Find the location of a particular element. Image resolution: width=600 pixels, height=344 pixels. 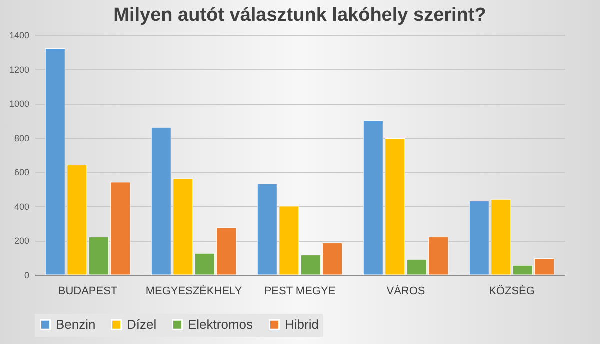

y-tick-label: 200 is located at coordinates (22, 241).